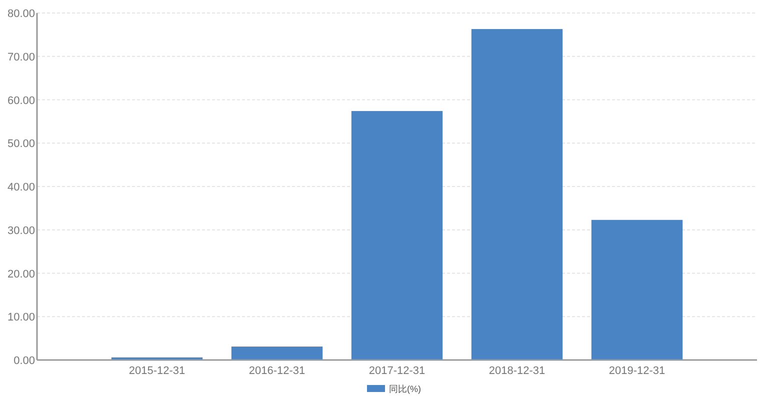 The image size is (772, 405). I want to click on y-tick-label: 30.00, so click(21, 230).